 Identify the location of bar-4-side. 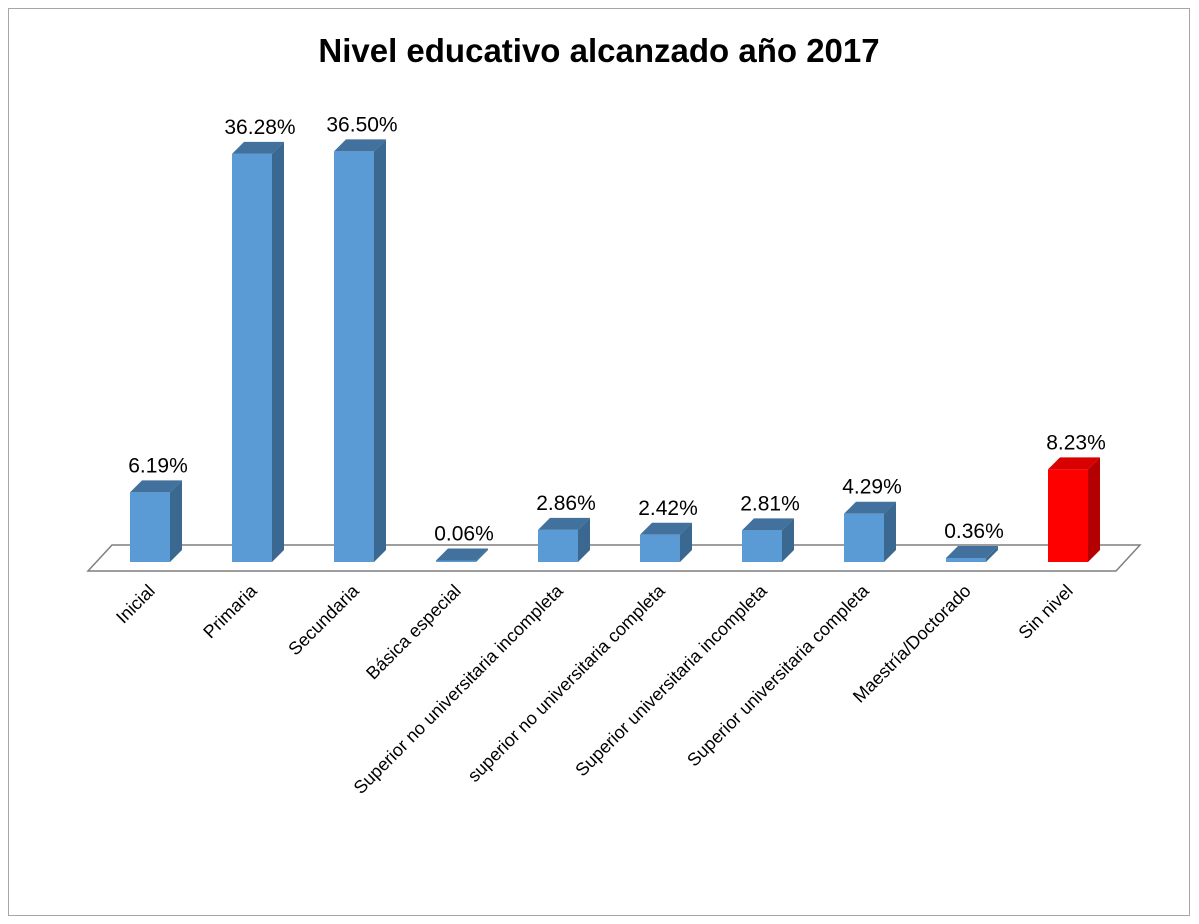
(482, 555).